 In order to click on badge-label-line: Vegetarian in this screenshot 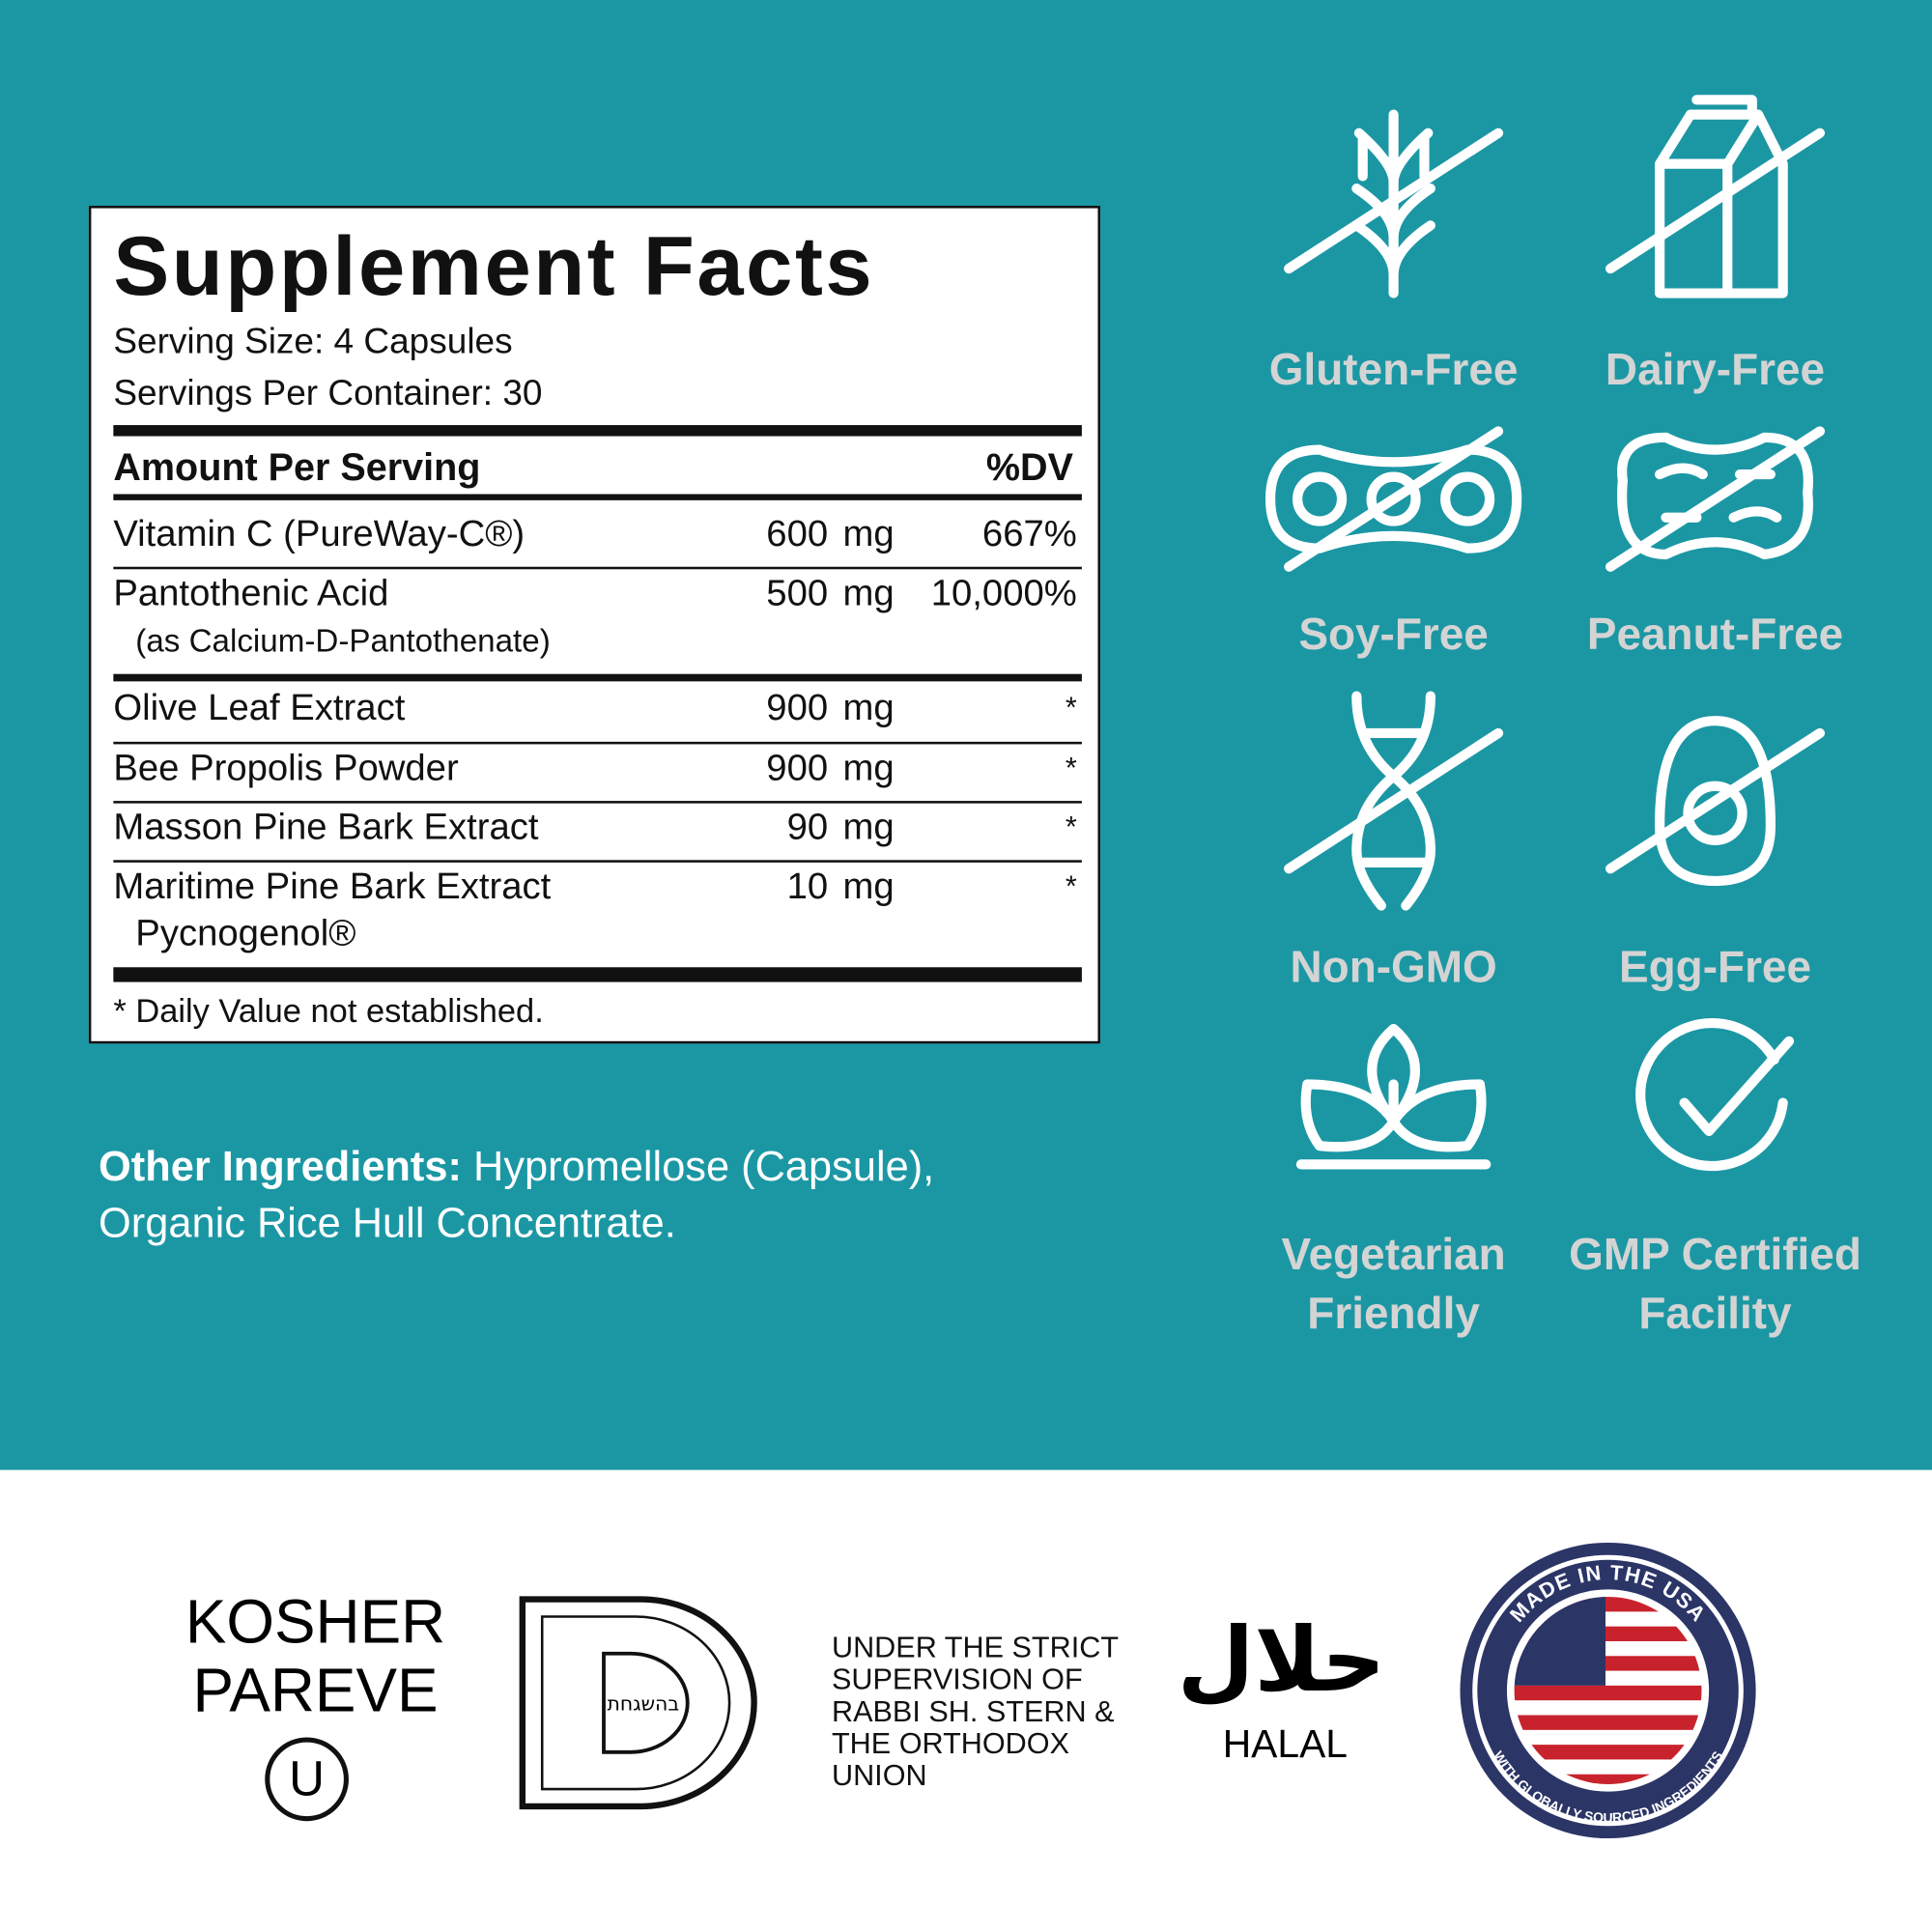, I will do `click(1393, 1253)`.